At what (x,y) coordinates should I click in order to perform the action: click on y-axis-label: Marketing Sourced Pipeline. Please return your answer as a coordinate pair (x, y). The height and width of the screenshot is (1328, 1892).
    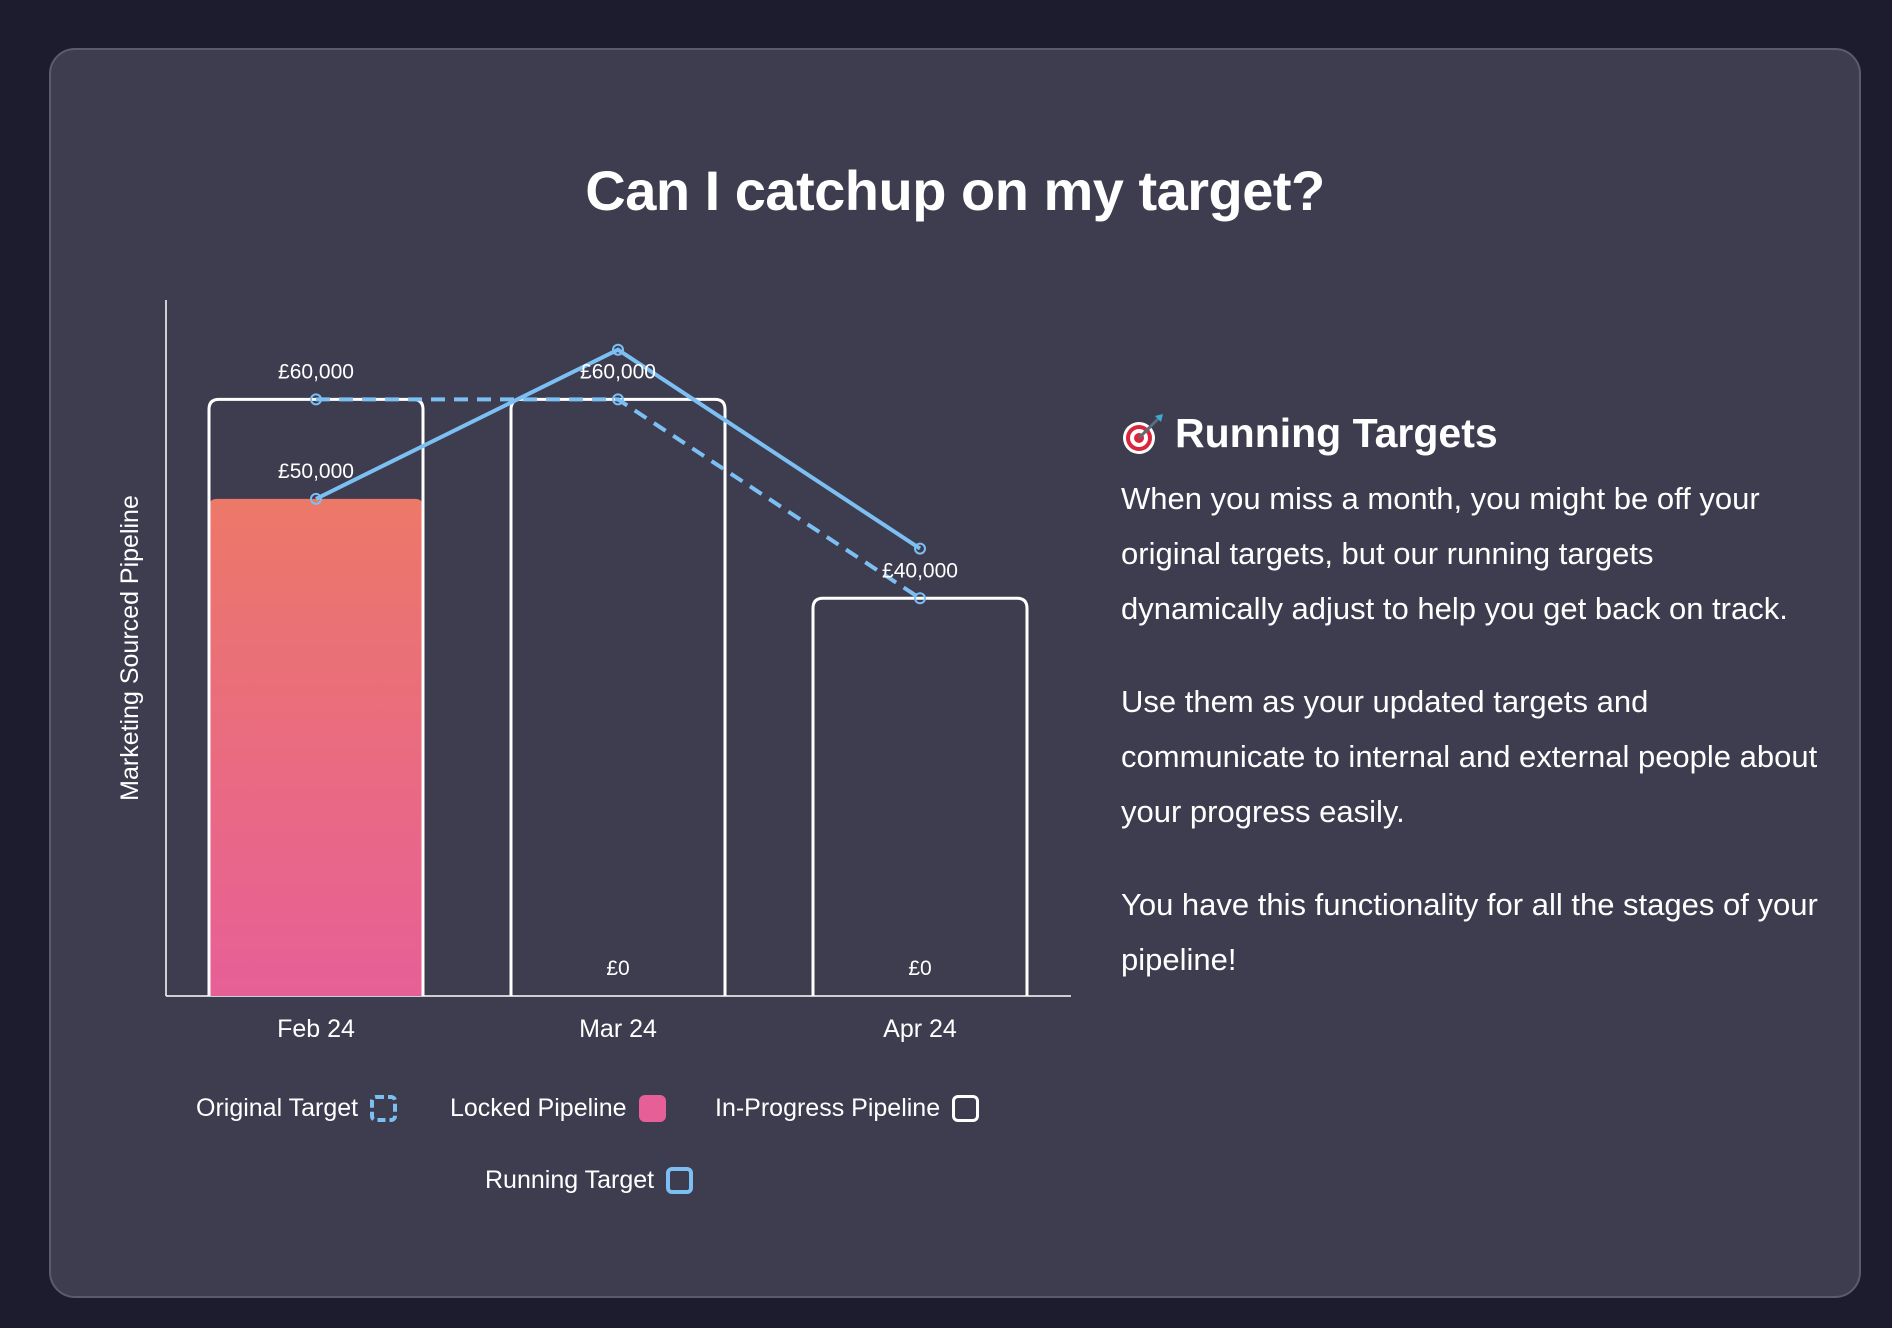
    Looking at the image, I should click on (130, 648).